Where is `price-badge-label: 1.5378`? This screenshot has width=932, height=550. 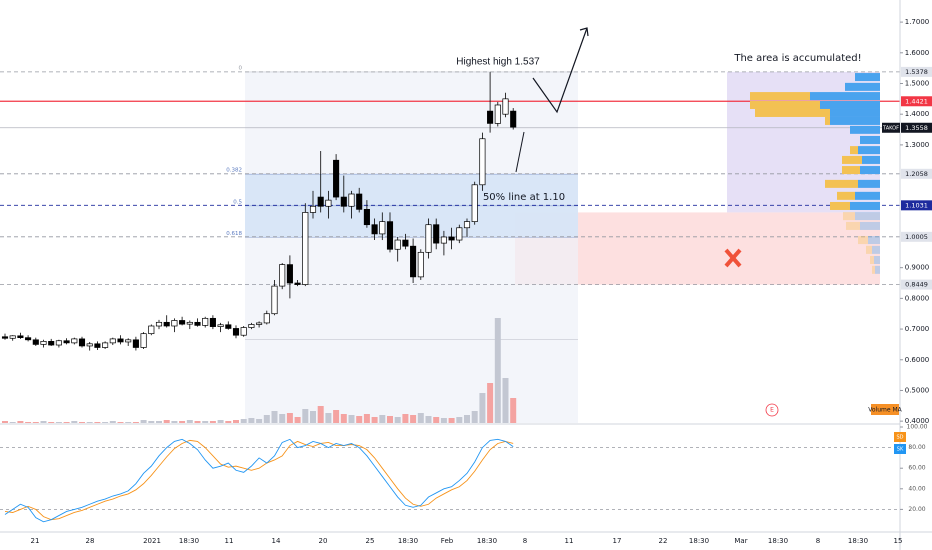 price-badge-label: 1.5378 is located at coordinates (916, 72).